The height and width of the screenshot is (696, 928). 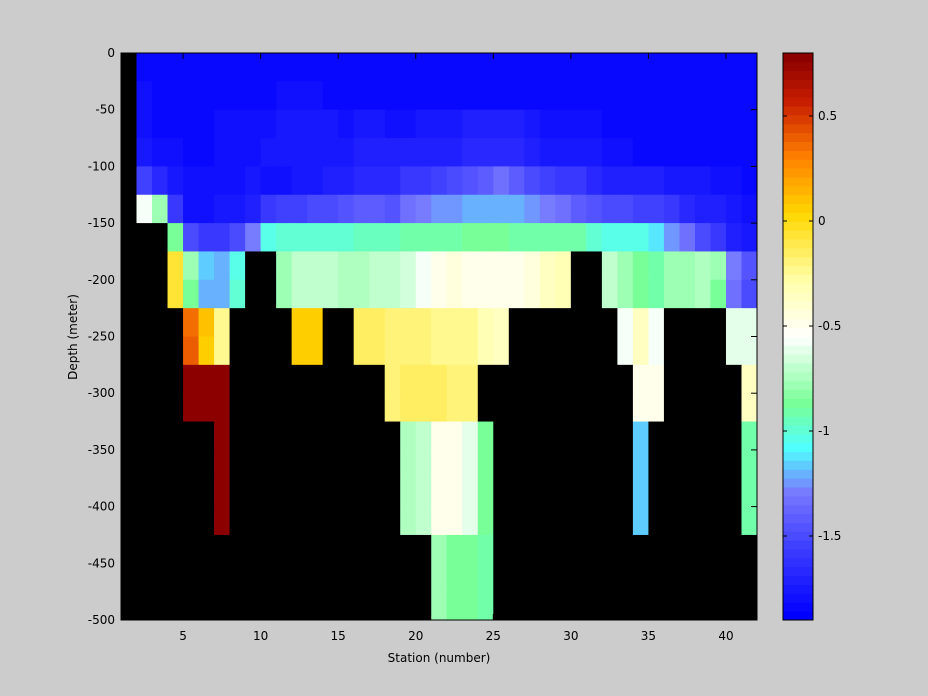 I want to click on x-tick-label: 10, so click(x=260, y=636).